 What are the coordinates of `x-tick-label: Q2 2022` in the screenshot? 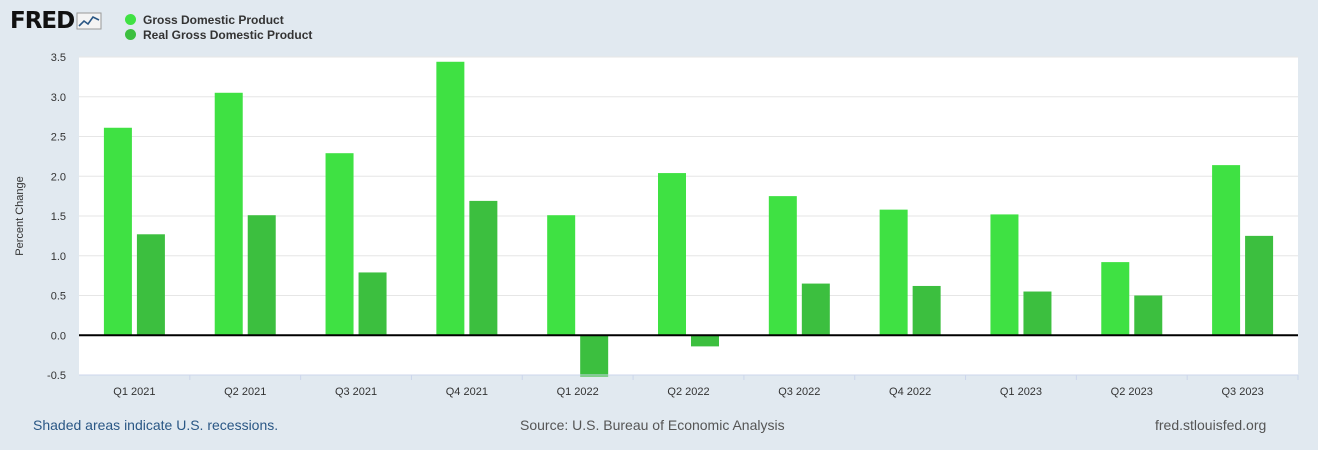 It's located at (688, 392).